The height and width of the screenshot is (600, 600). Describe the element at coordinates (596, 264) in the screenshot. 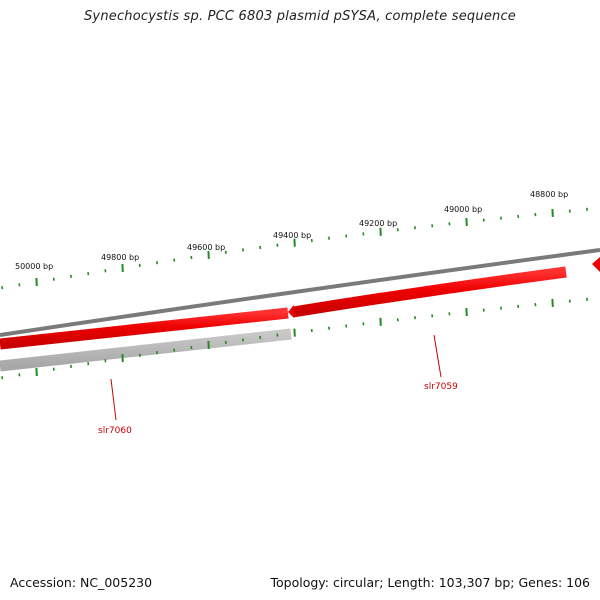

I see `gene-arrow-right-partial` at that location.